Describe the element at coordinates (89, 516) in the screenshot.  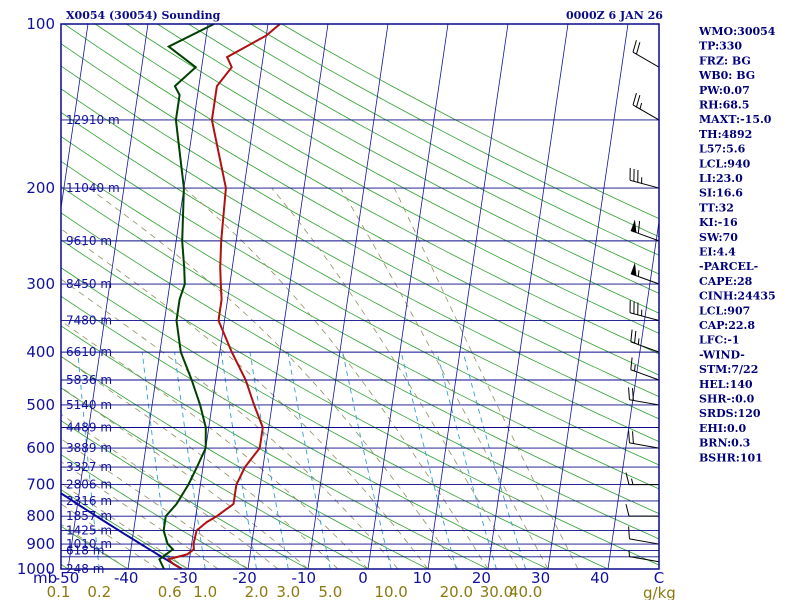
I see `height-label: 1857 m` at that location.